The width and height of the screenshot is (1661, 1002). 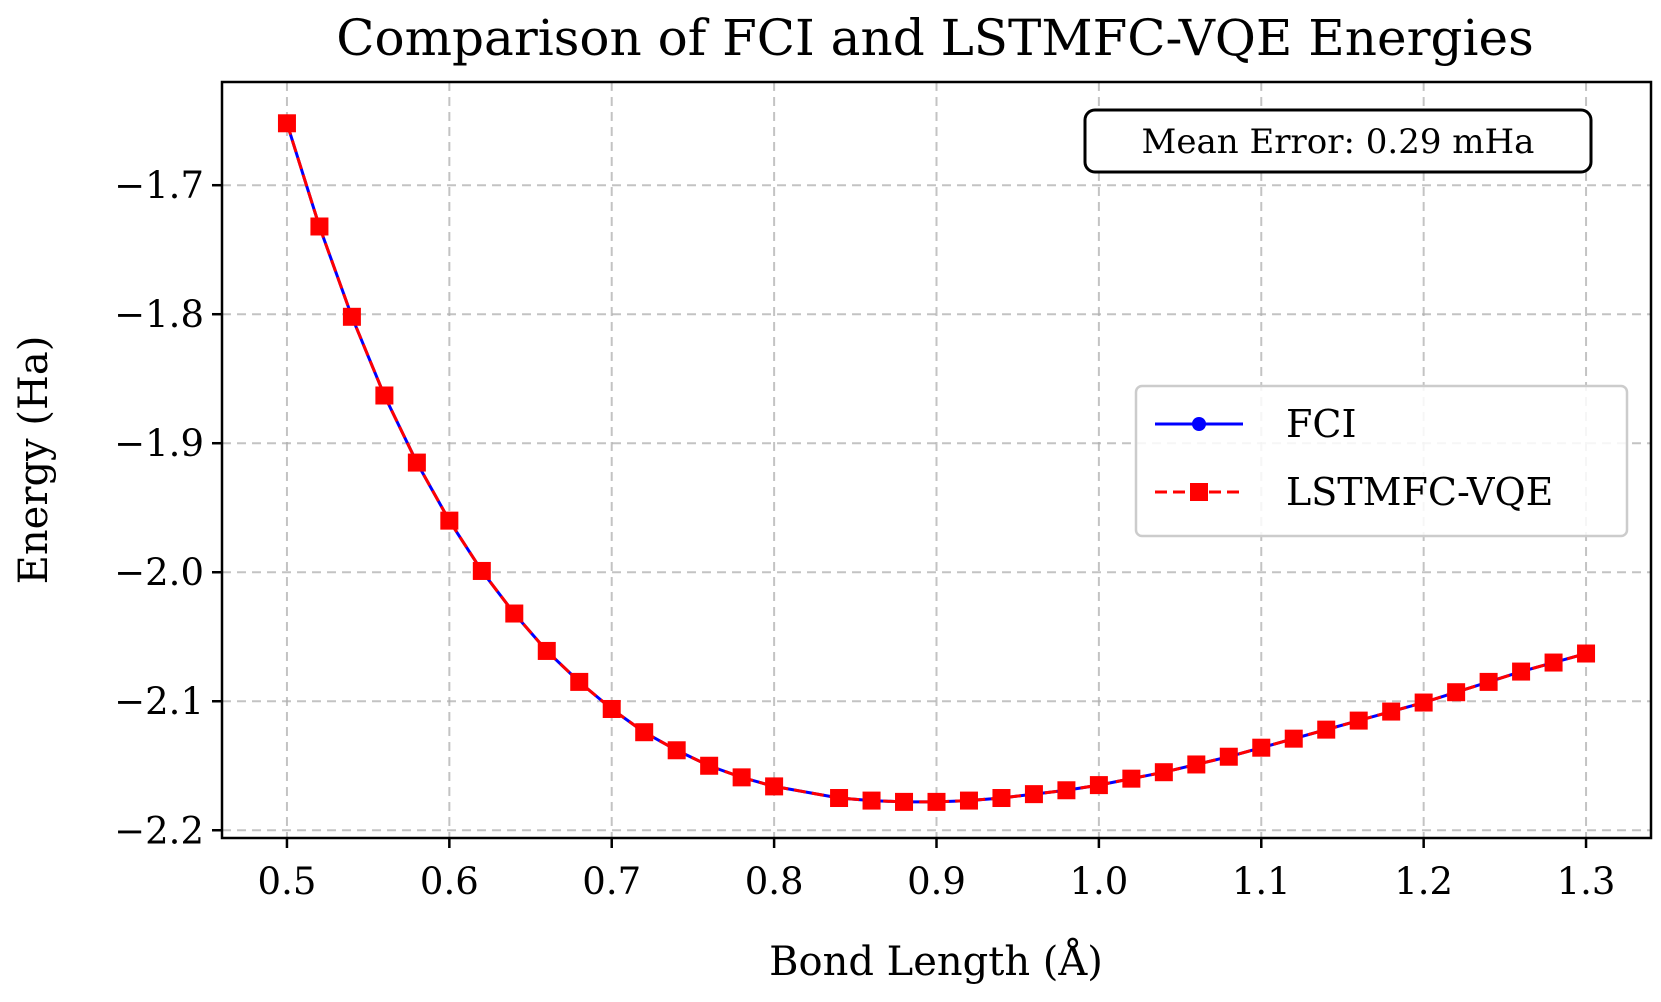 I want to click on mean-error-annotation: Mean Error: 0.29 mHa, so click(x=1338, y=142).